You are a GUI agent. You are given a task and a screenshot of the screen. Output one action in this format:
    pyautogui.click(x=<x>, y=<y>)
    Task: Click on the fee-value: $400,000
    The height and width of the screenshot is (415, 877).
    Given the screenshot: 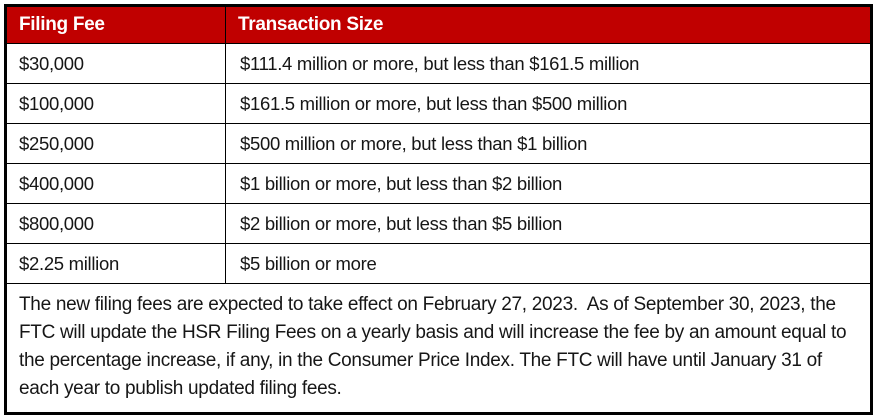 What is the action you would take?
    pyautogui.click(x=115, y=183)
    